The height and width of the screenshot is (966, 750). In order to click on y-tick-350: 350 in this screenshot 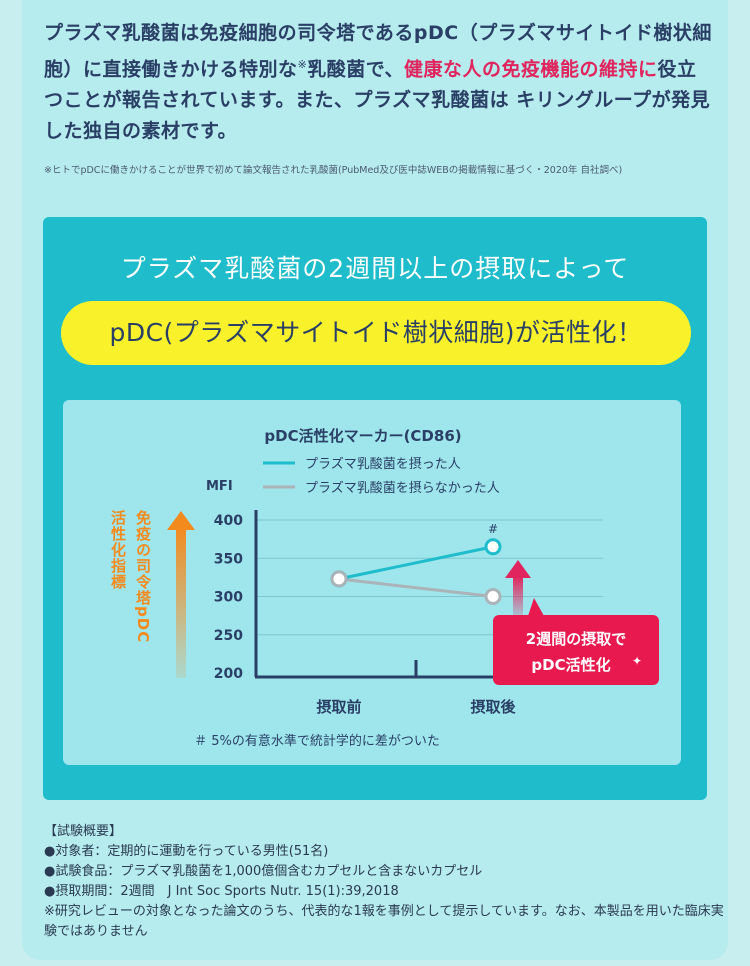, I will do `click(228, 559)`.